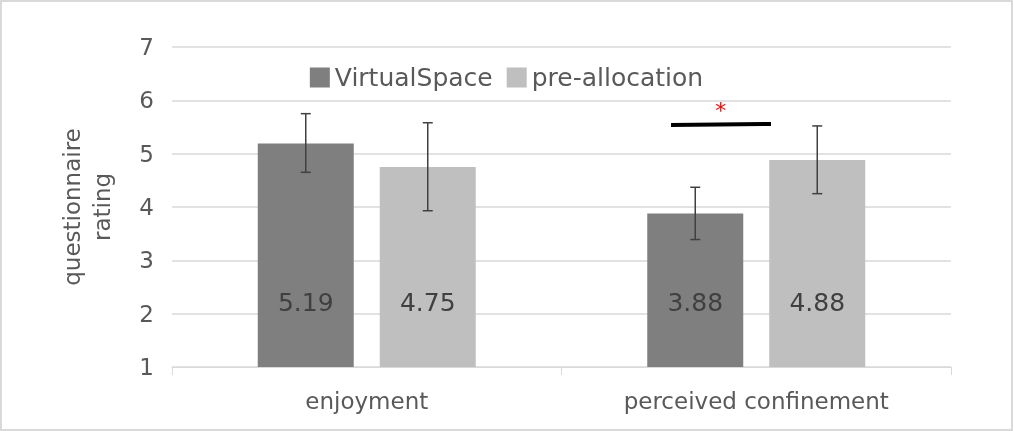  What do you see at coordinates (756, 400) in the screenshot?
I see `x-tick-label: perceived confinement` at bounding box center [756, 400].